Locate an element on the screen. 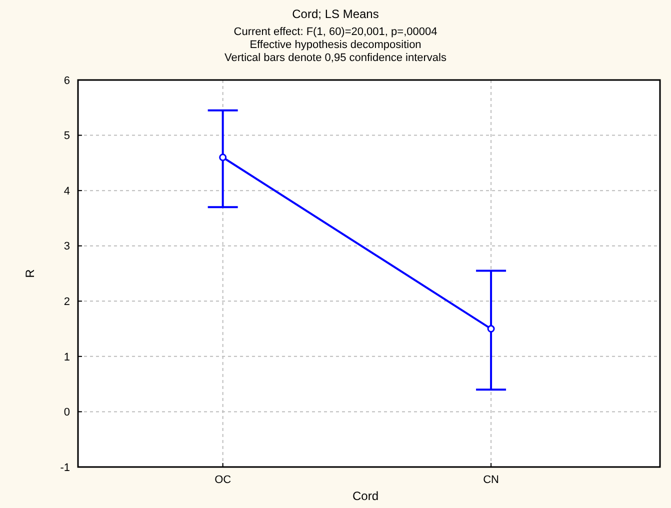  y-tick-label: 0 is located at coordinates (67, 412).